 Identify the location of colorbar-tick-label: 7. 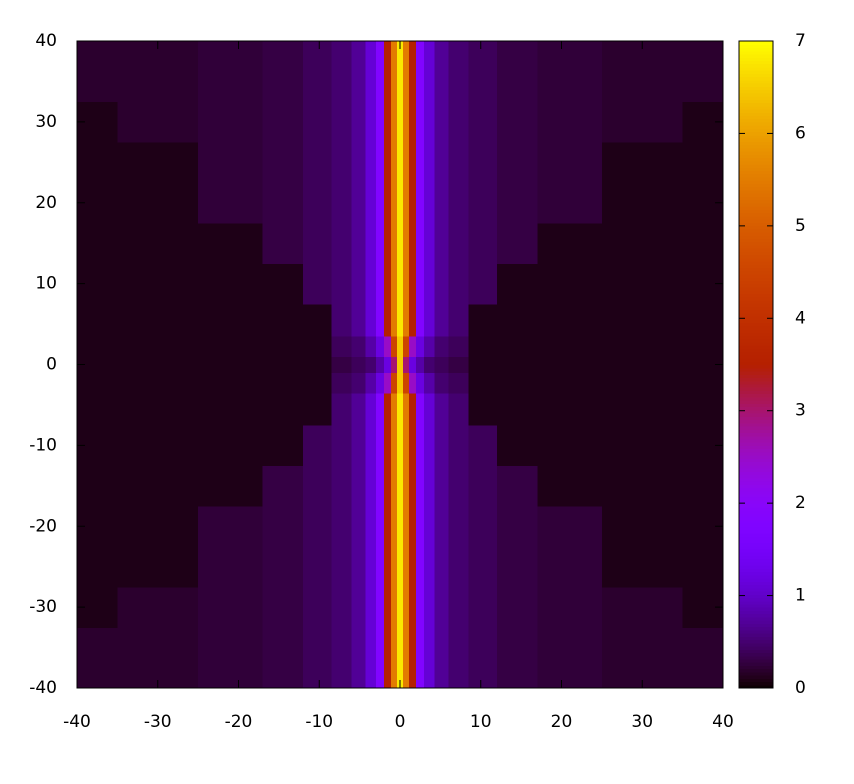
(800, 41).